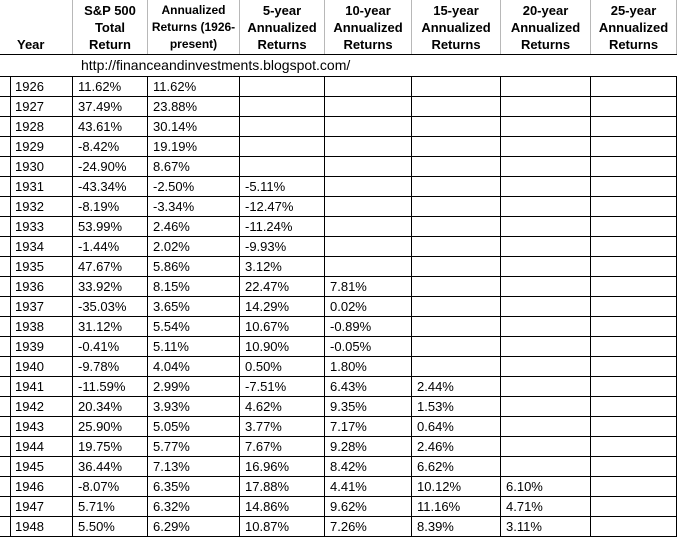 The width and height of the screenshot is (677, 537). I want to click on return-cell: 10.12%, so click(456, 486).